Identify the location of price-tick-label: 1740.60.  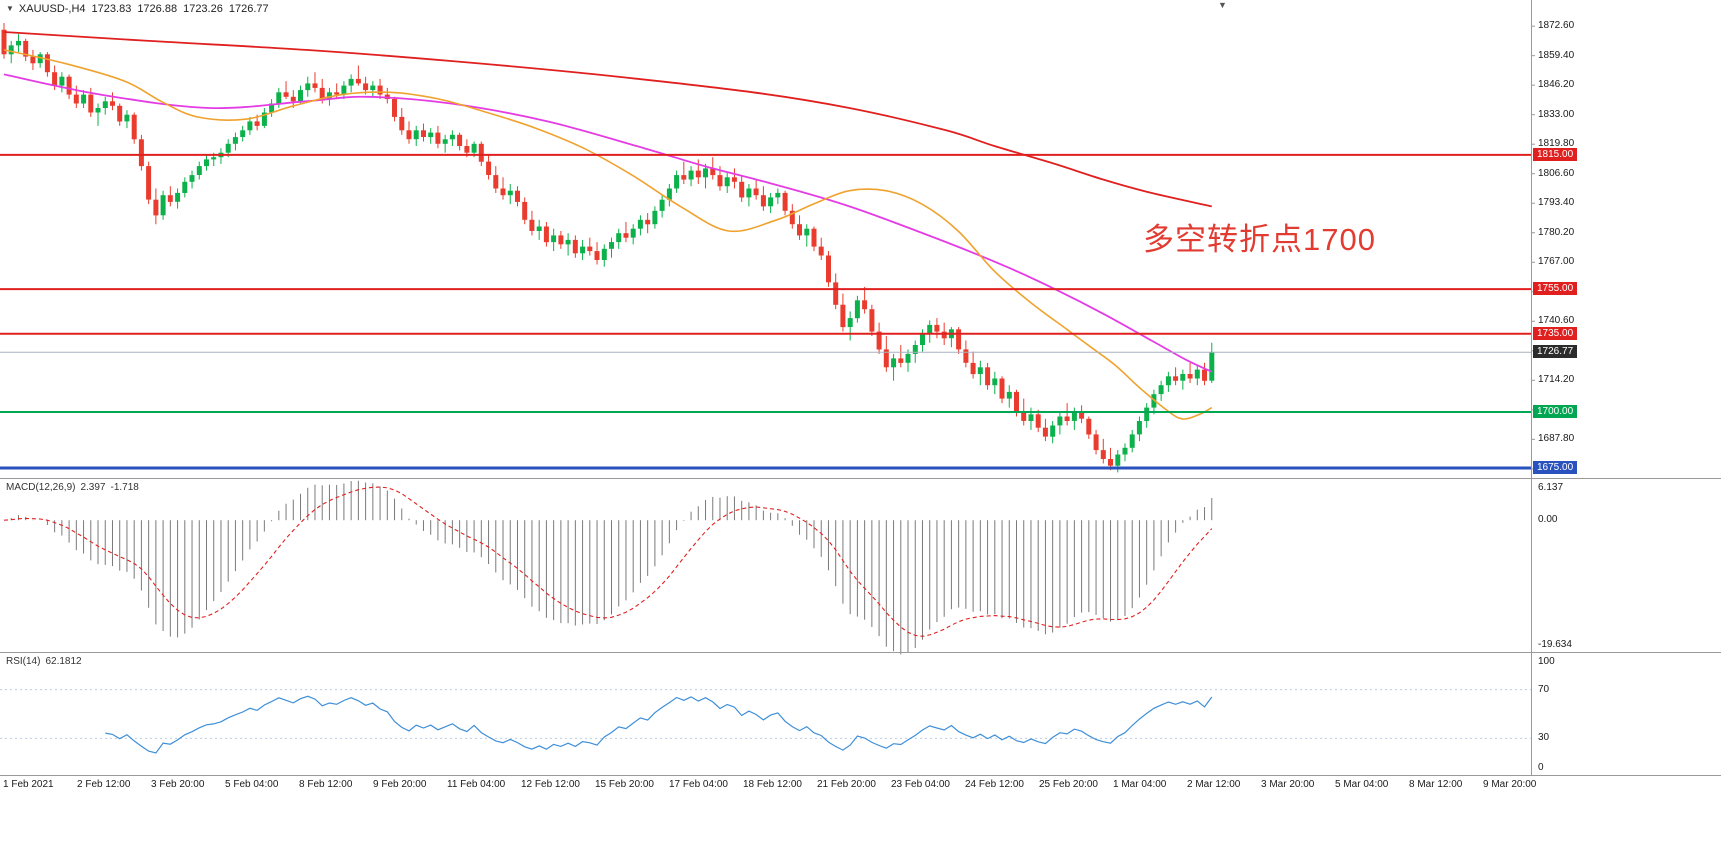
(1556, 321).